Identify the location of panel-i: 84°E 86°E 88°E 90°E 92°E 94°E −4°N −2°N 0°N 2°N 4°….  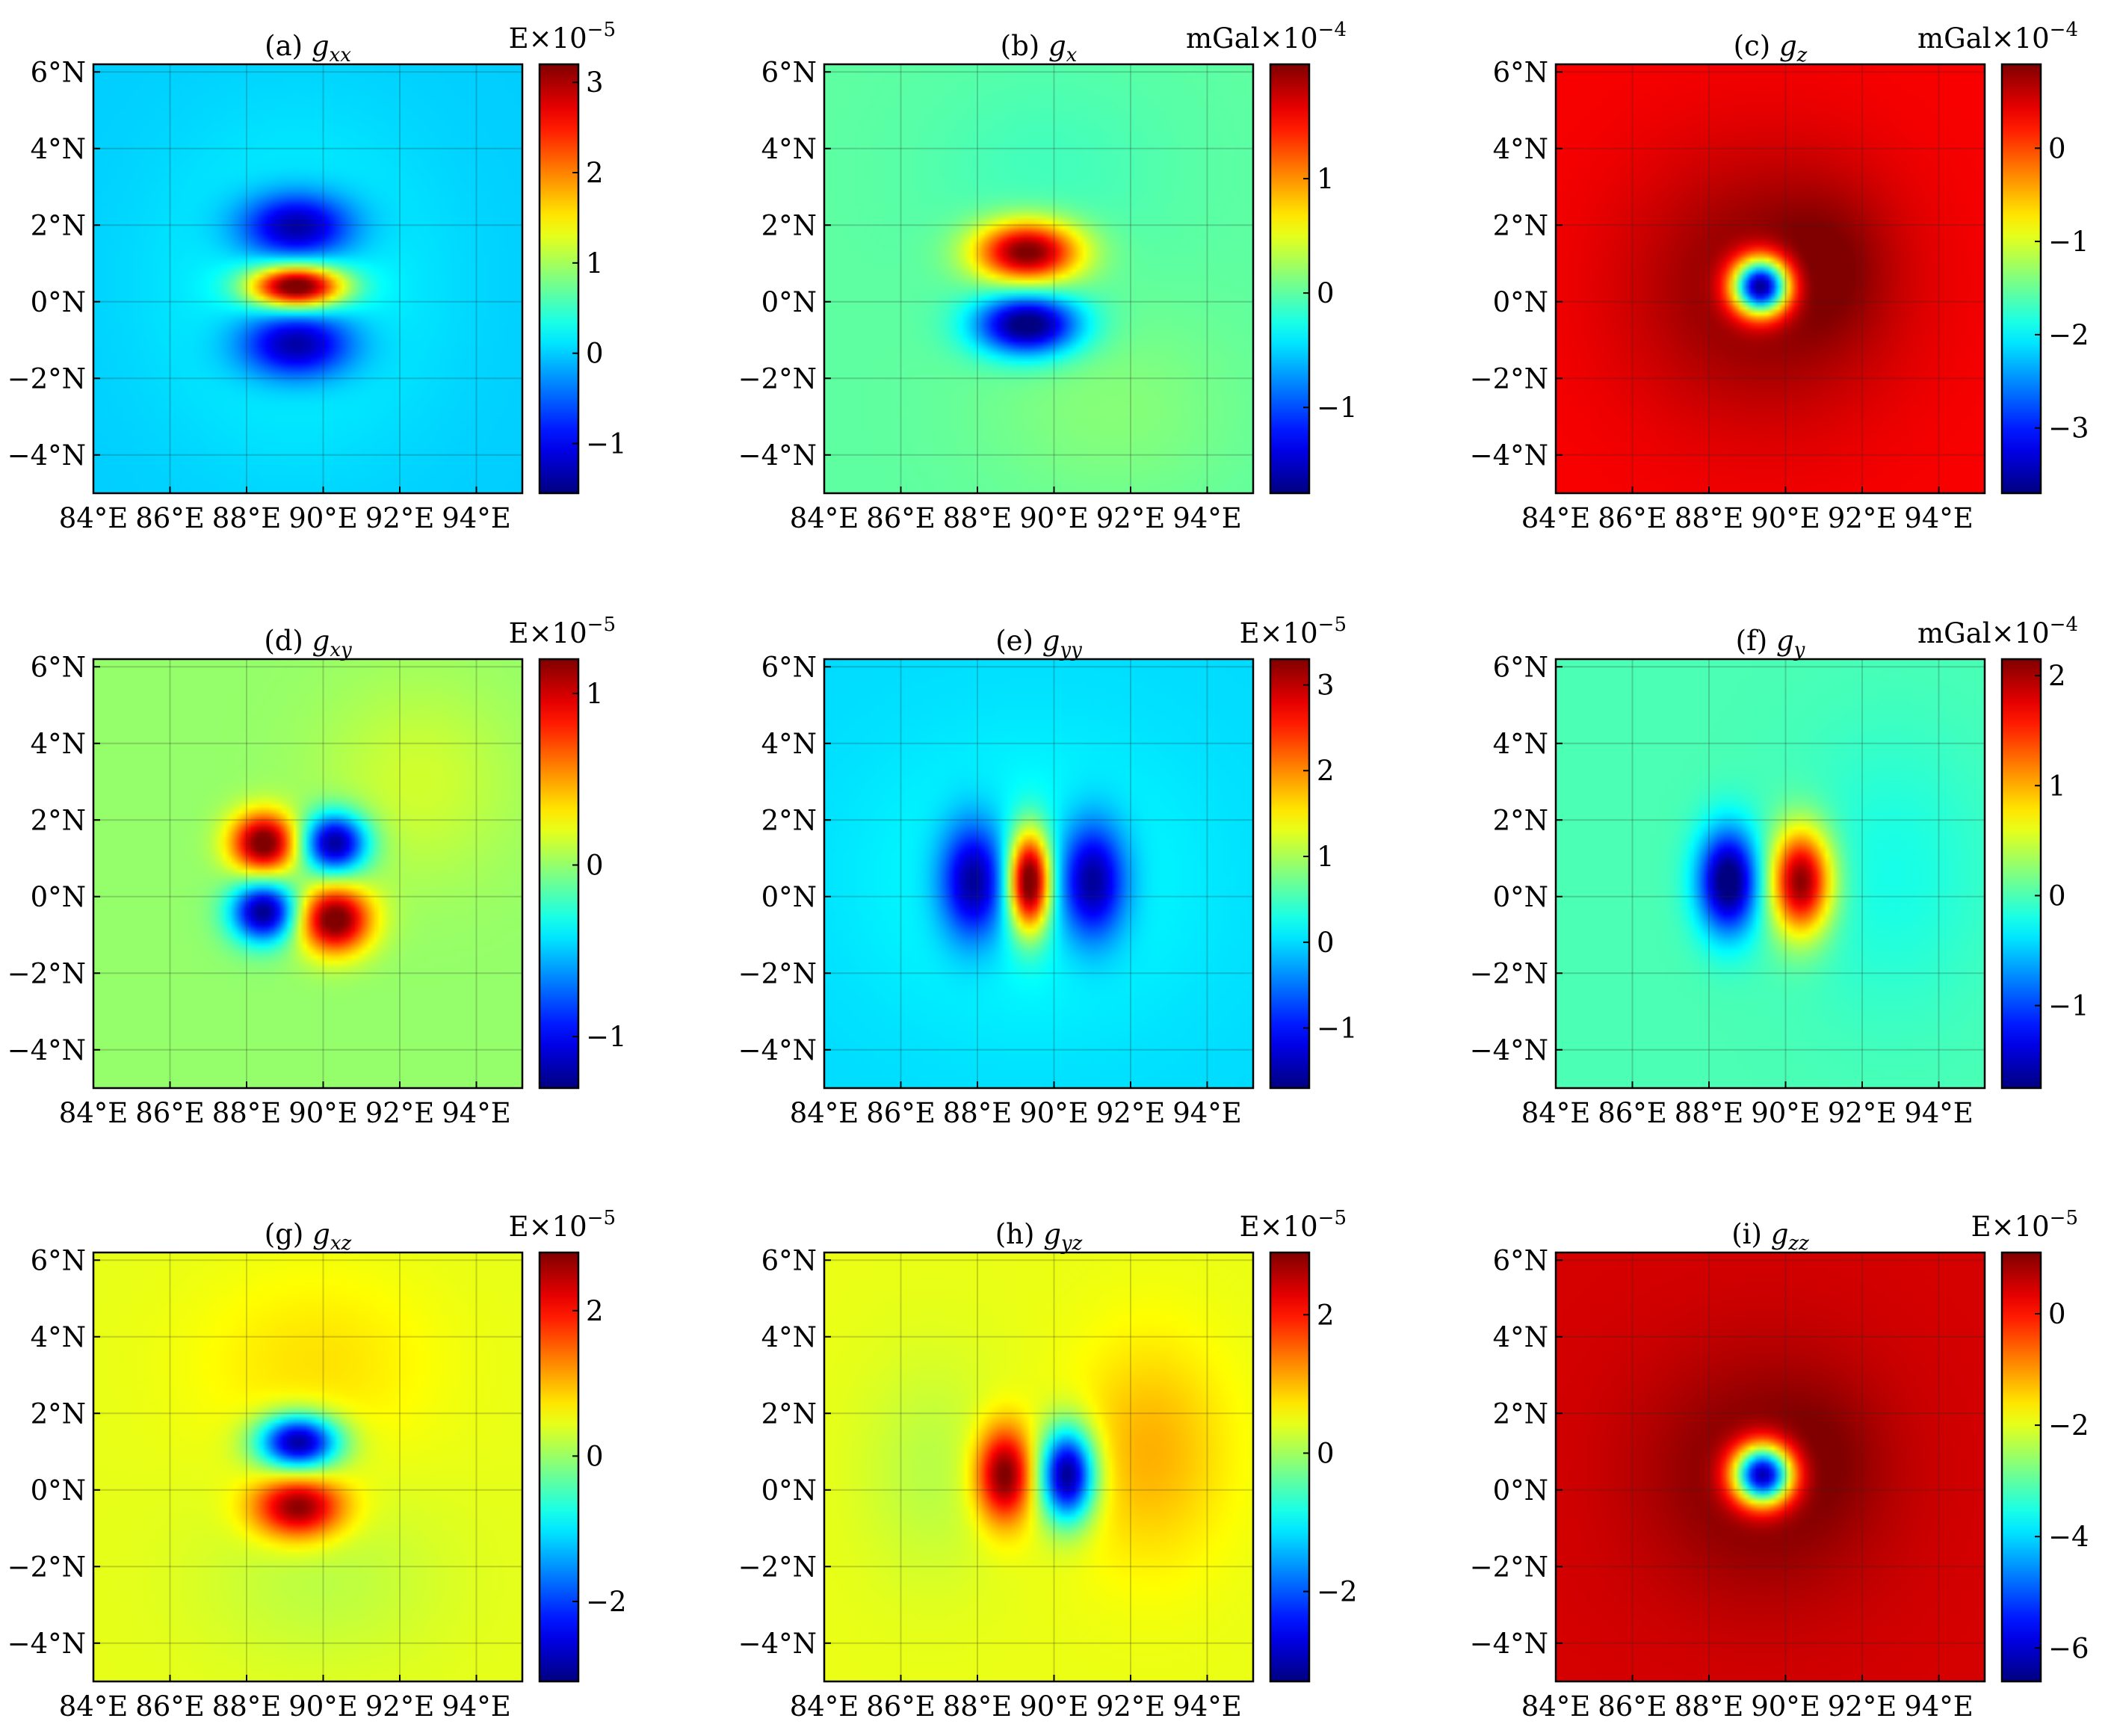
(1779, 1465).